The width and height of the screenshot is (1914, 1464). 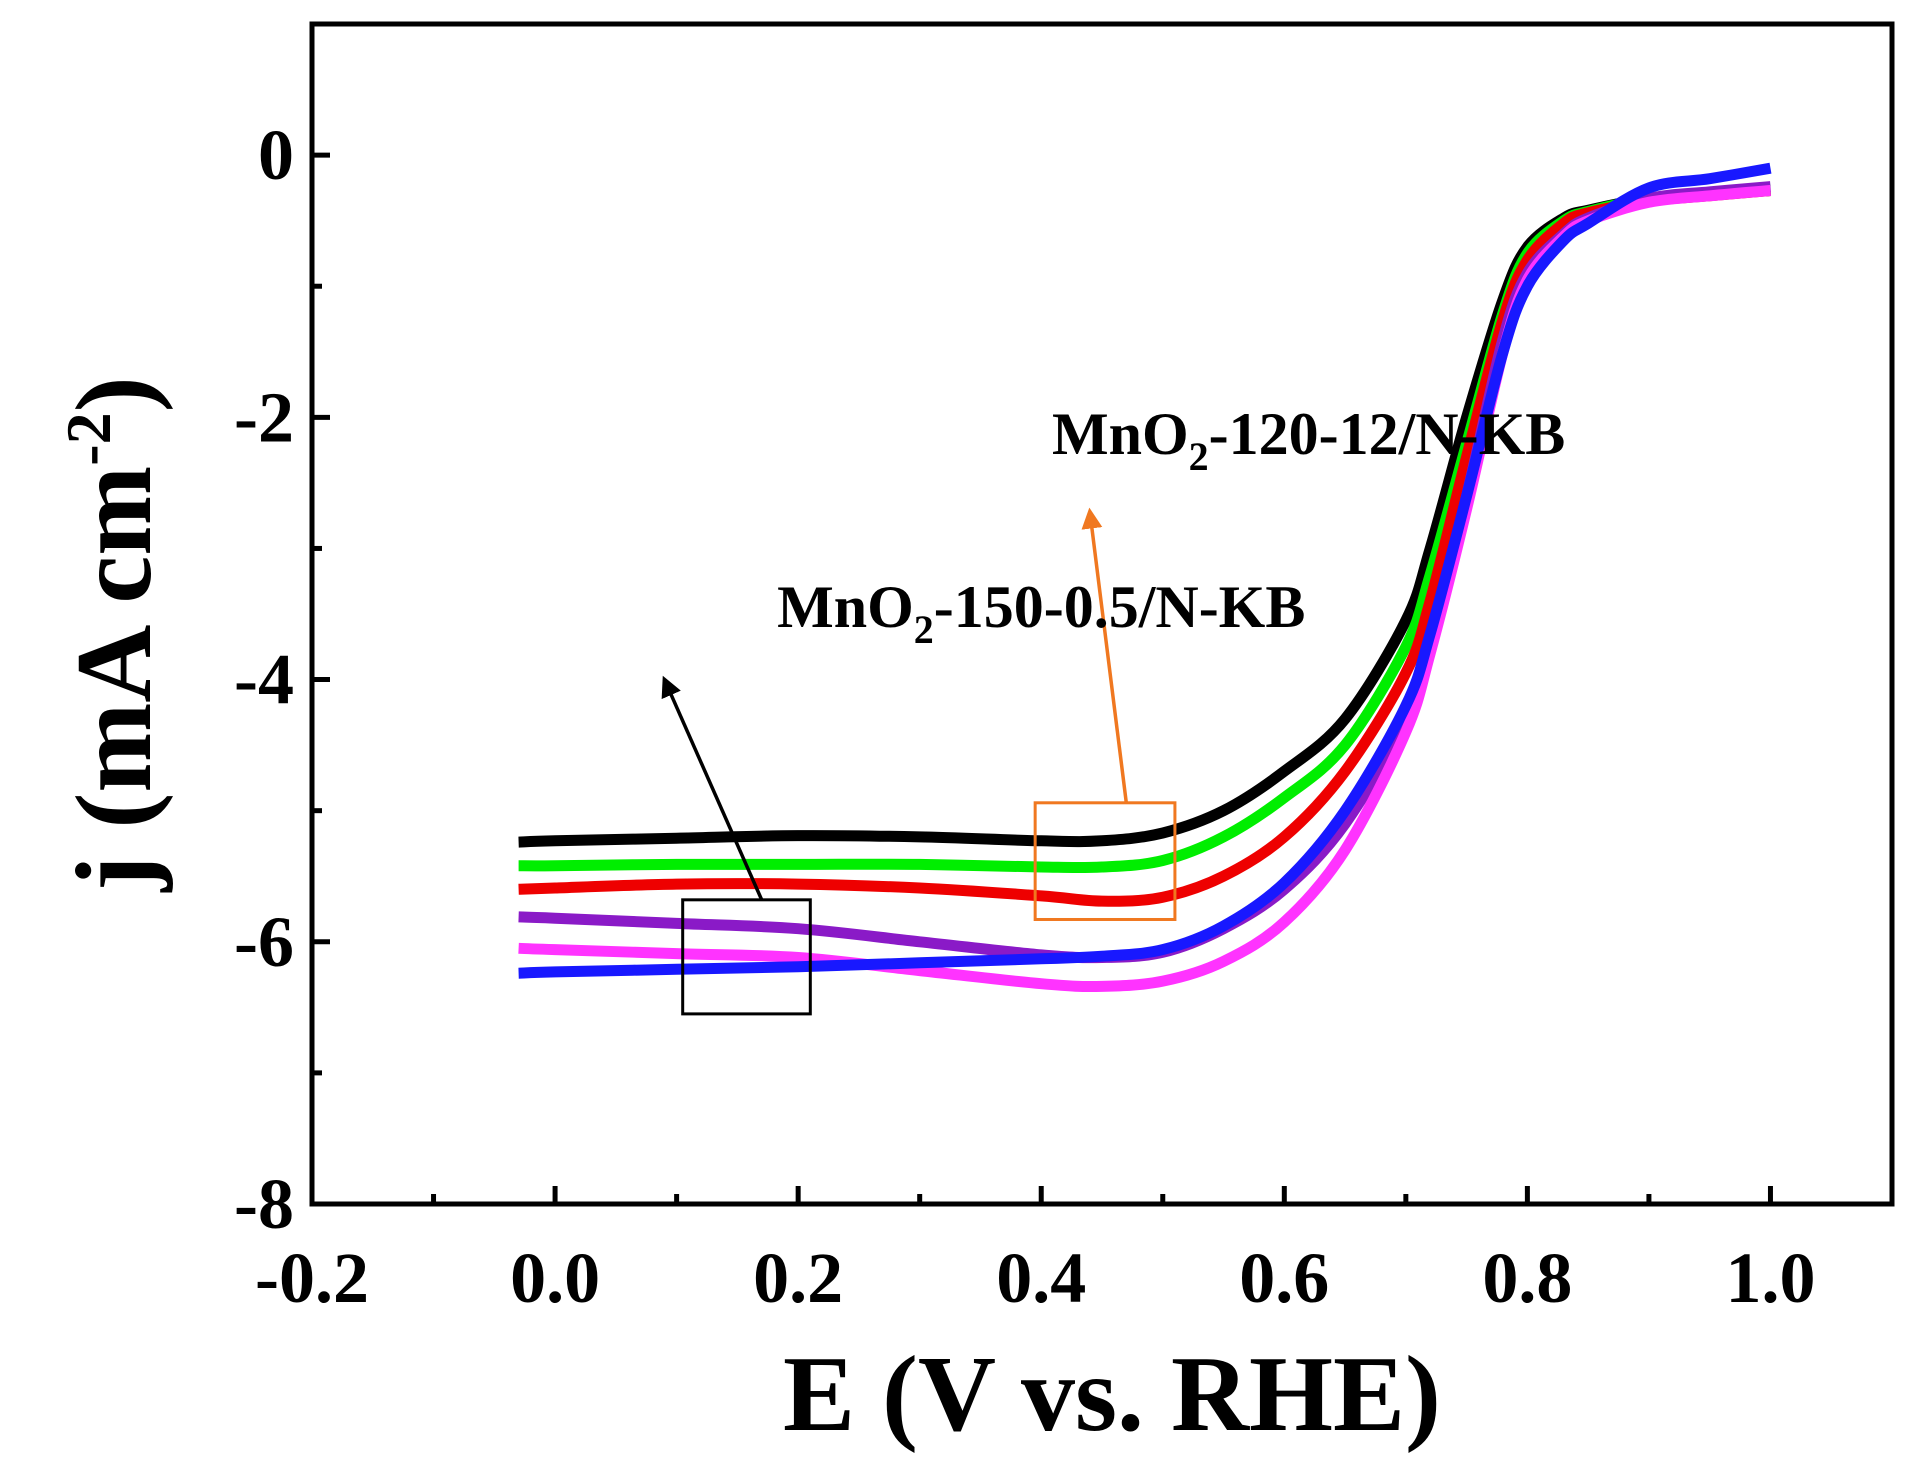 What do you see at coordinates (798, 1278) in the screenshot?
I see `x-tick-label: 0.2` at bounding box center [798, 1278].